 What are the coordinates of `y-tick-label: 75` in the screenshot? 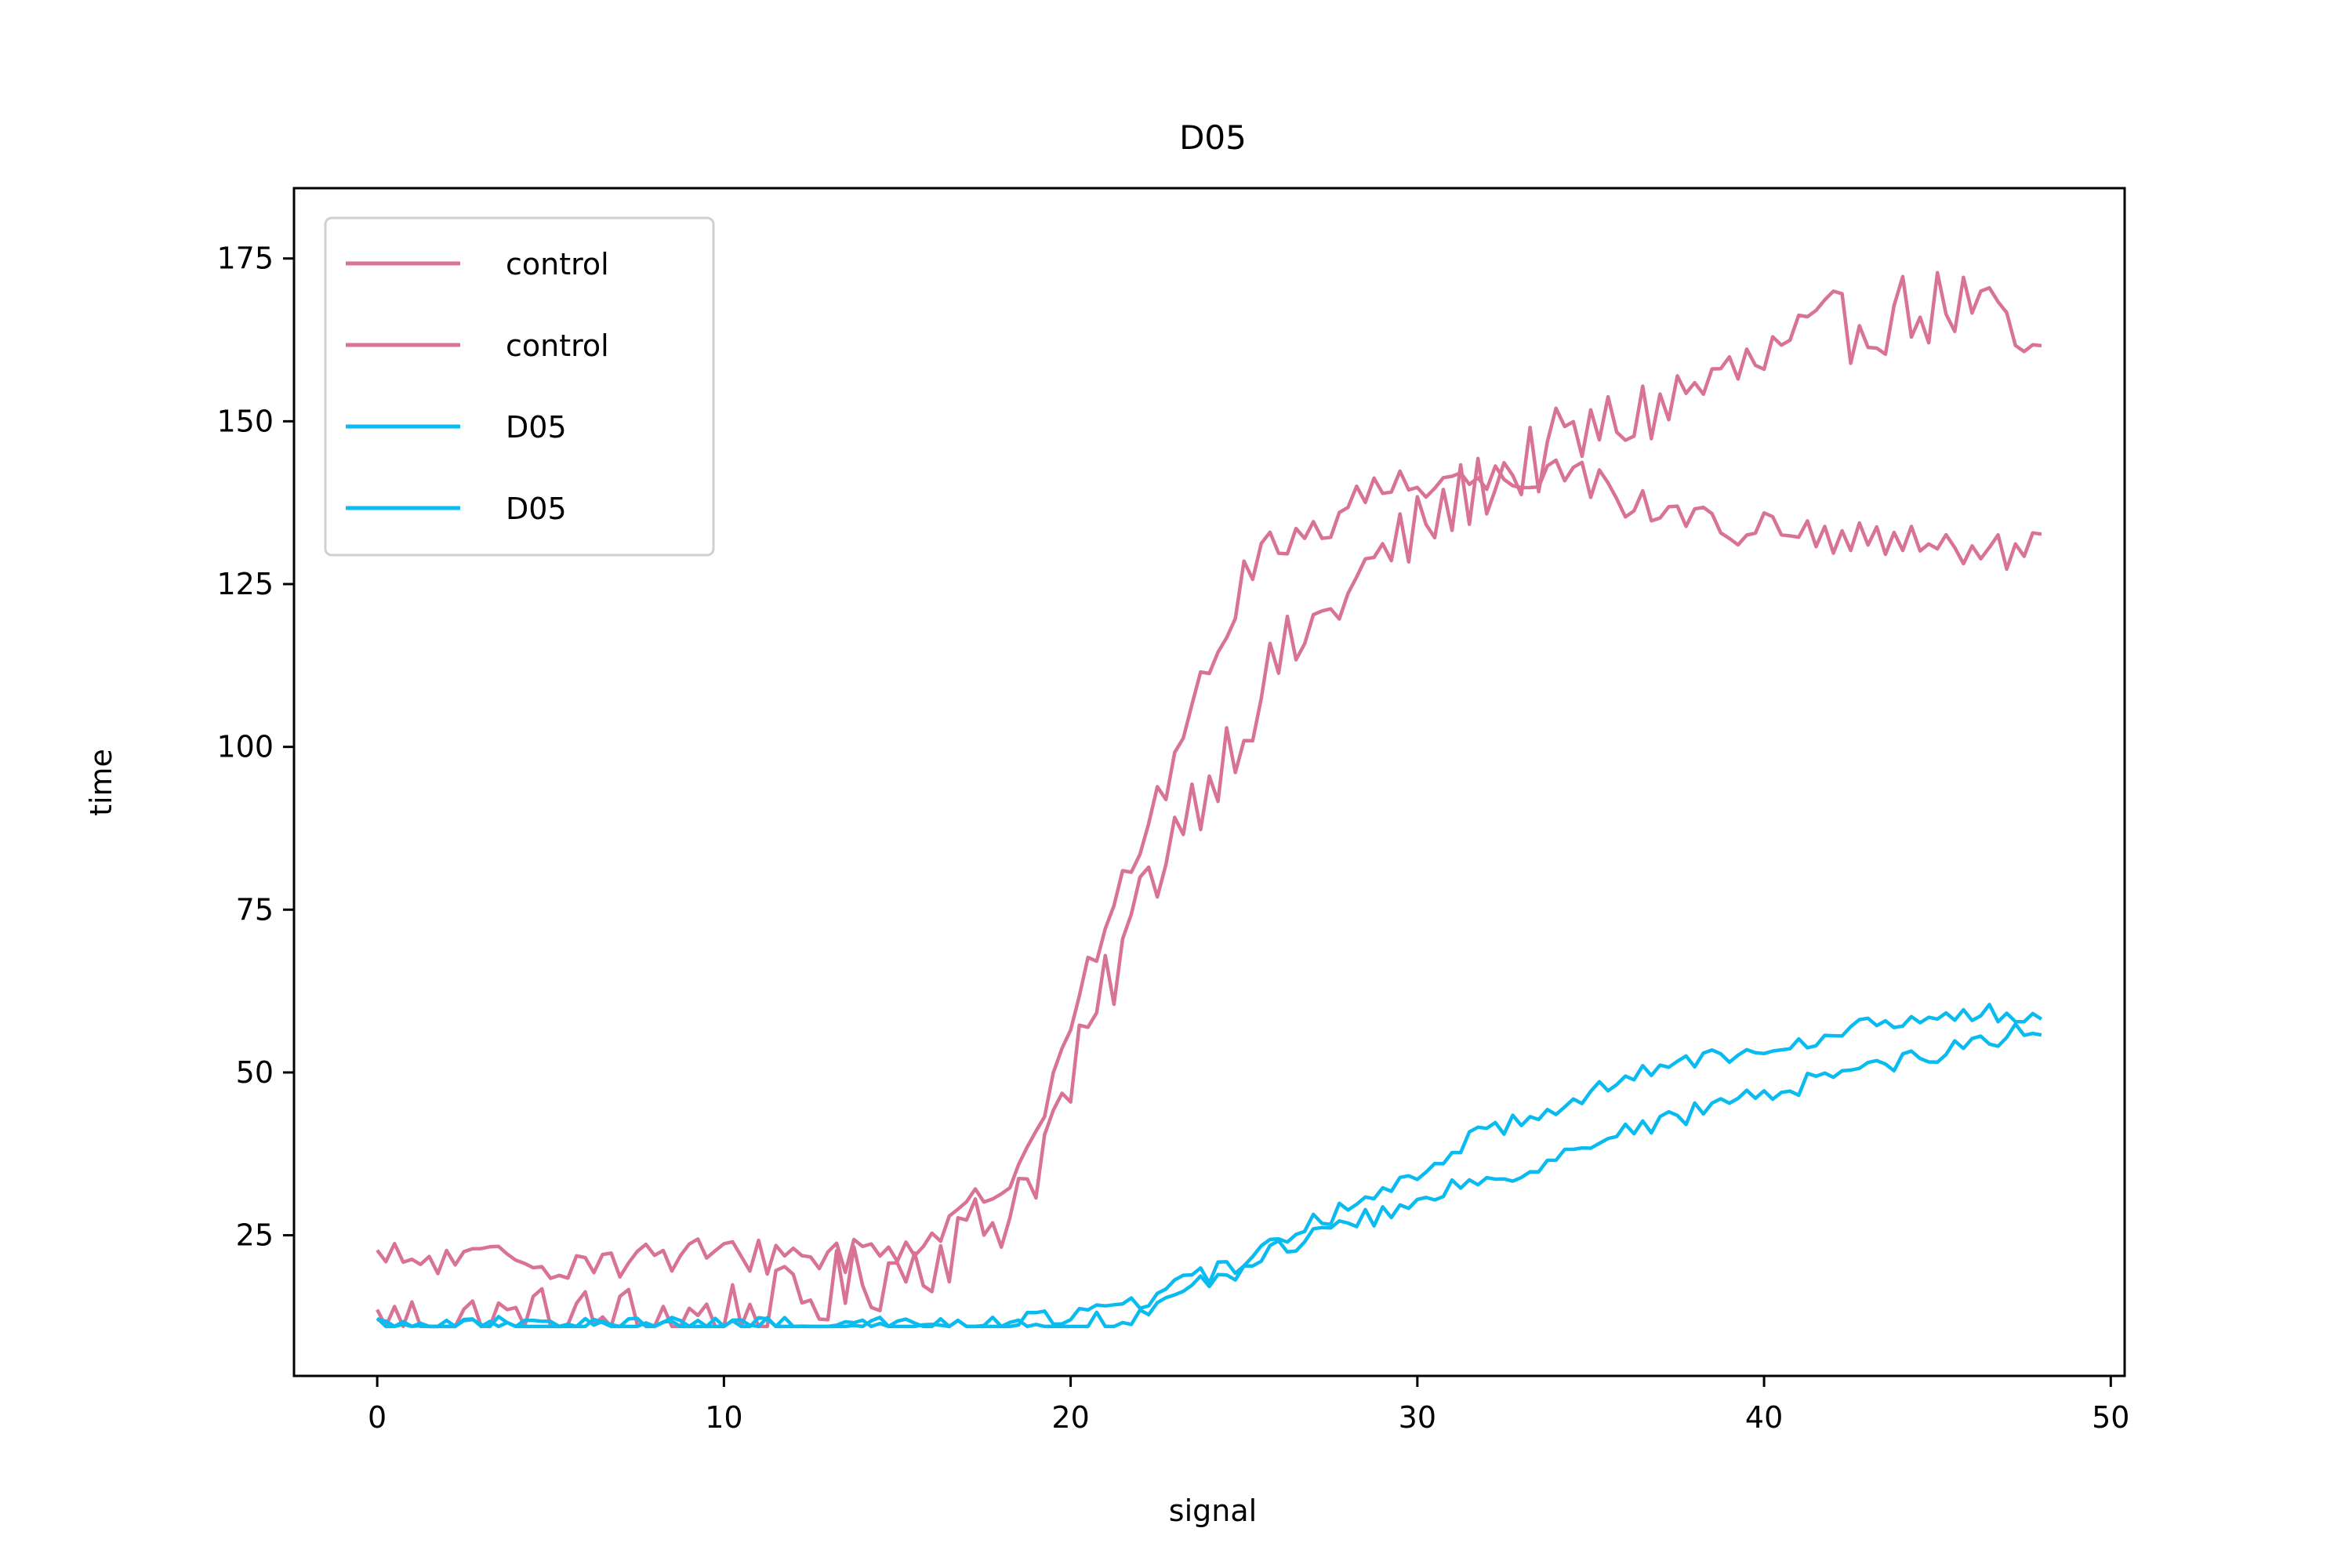 It's located at (255, 909).